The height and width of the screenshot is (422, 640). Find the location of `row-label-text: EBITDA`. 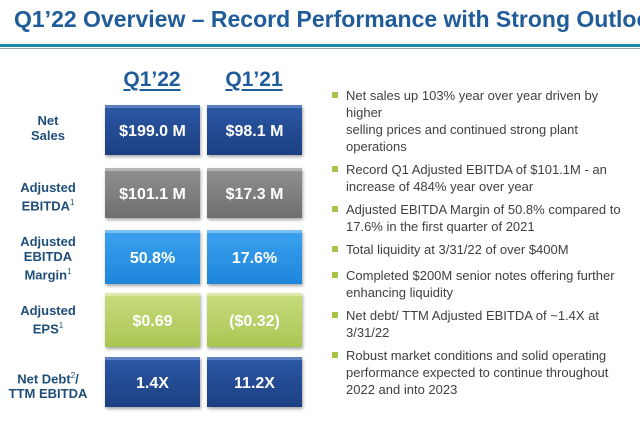

row-label-text: EBITDA is located at coordinates (45, 206).